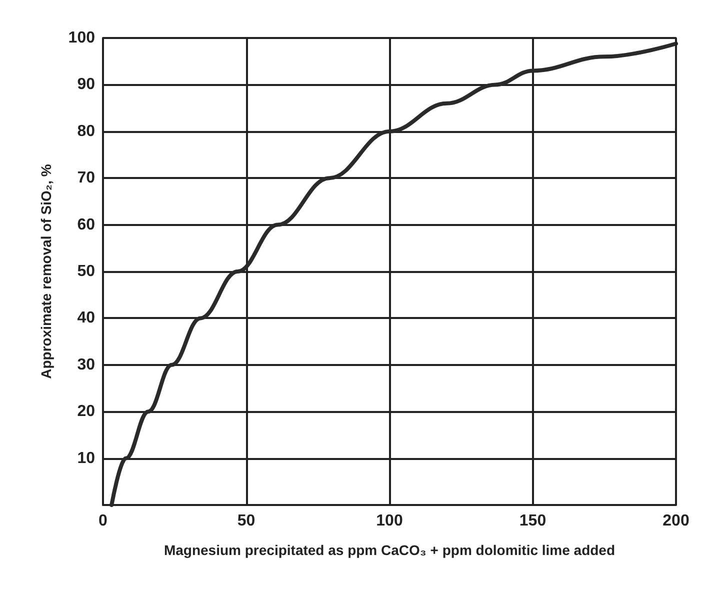  What do you see at coordinates (86, 178) in the screenshot?
I see `y-tick-label: 70` at bounding box center [86, 178].